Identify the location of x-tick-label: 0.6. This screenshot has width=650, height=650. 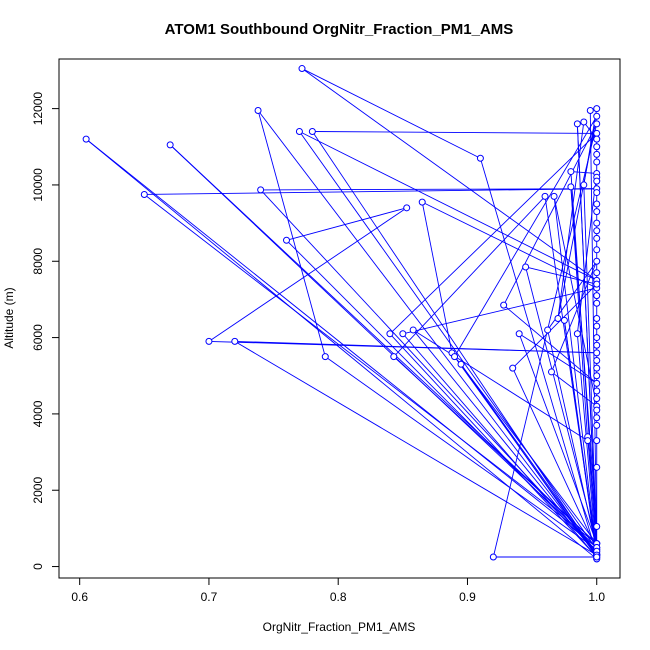
(79, 597).